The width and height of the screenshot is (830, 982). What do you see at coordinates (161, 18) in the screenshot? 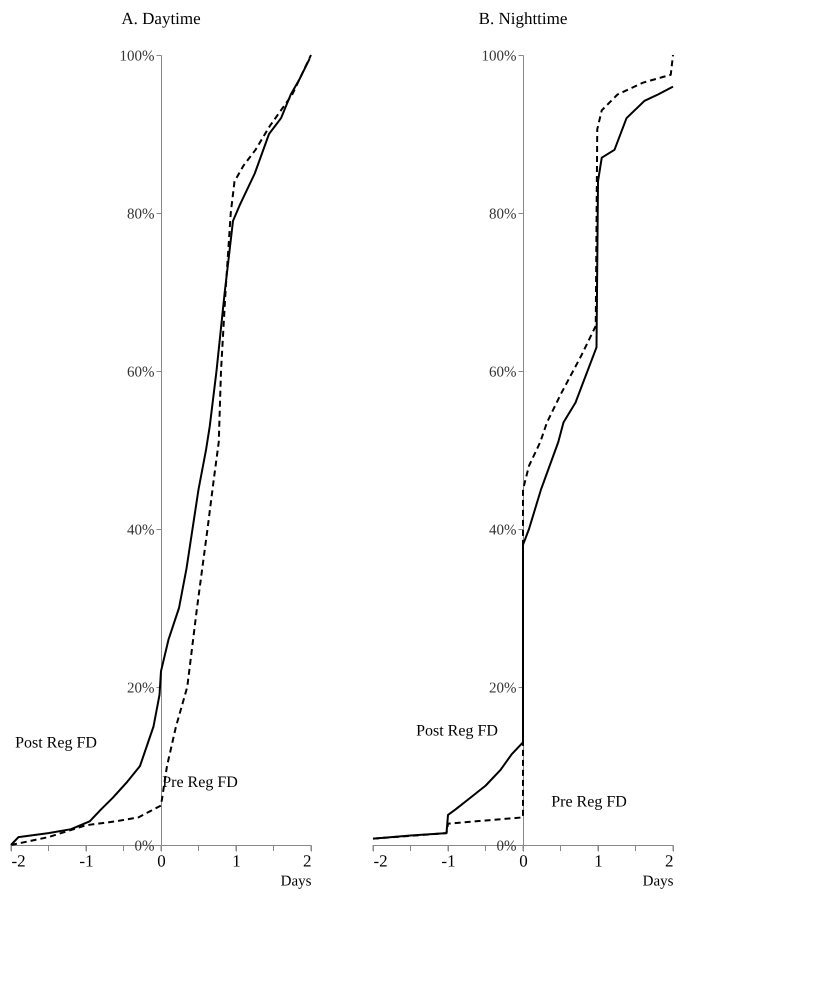
I see `chart-title: A. Daytime` at bounding box center [161, 18].